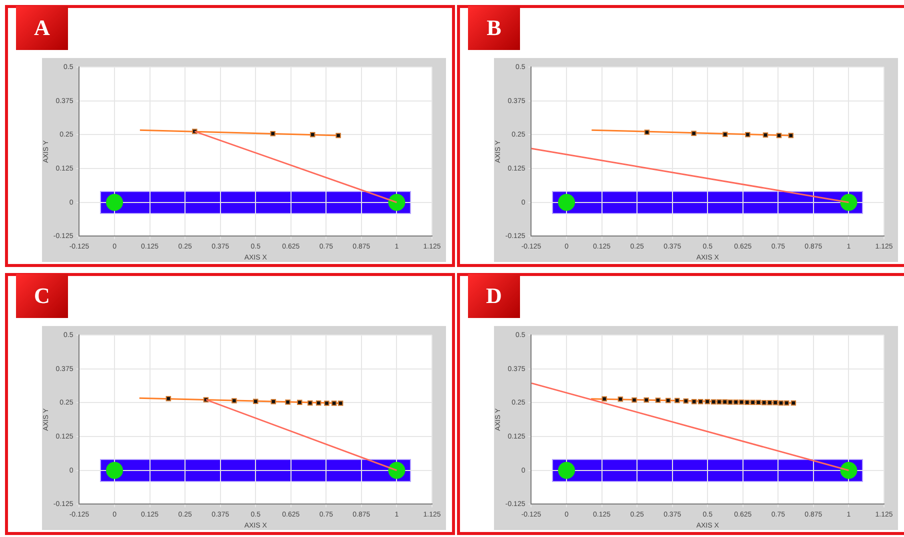 This screenshot has height=537, width=904. What do you see at coordinates (494, 28) in the screenshot?
I see `chart-title: B` at bounding box center [494, 28].